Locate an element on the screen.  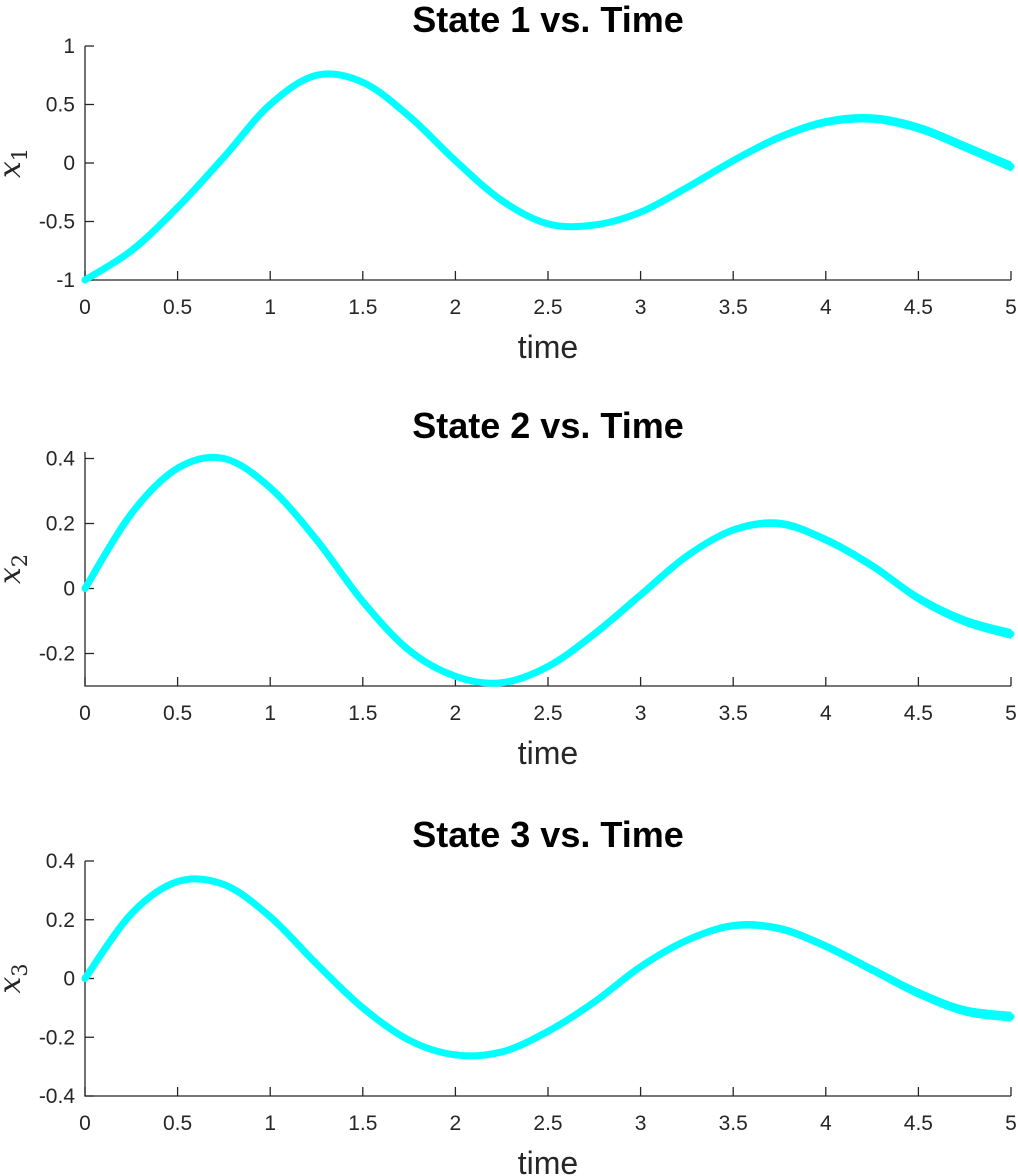
chart-title: State 2 vs. Time is located at coordinates (547, 425).